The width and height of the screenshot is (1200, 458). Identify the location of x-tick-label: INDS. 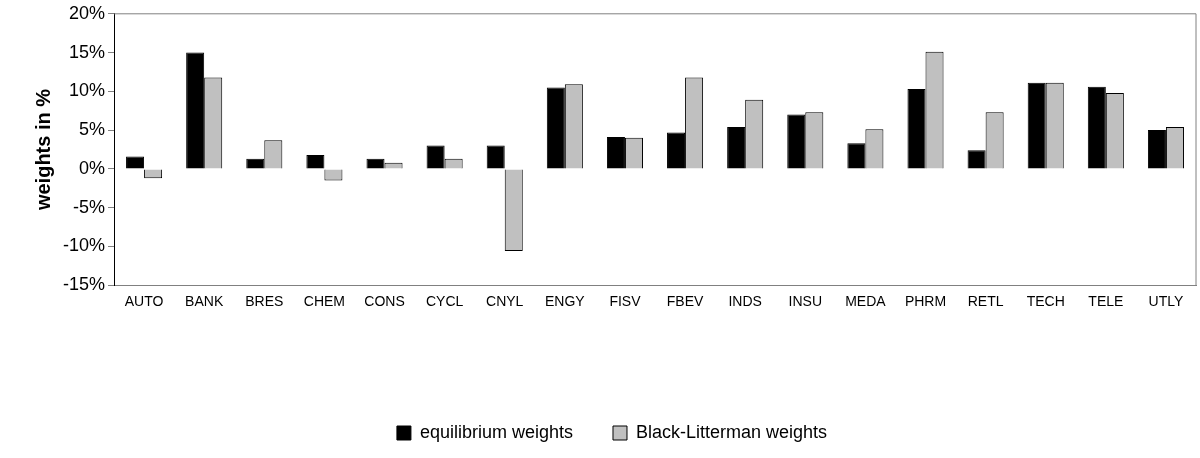
(745, 301).